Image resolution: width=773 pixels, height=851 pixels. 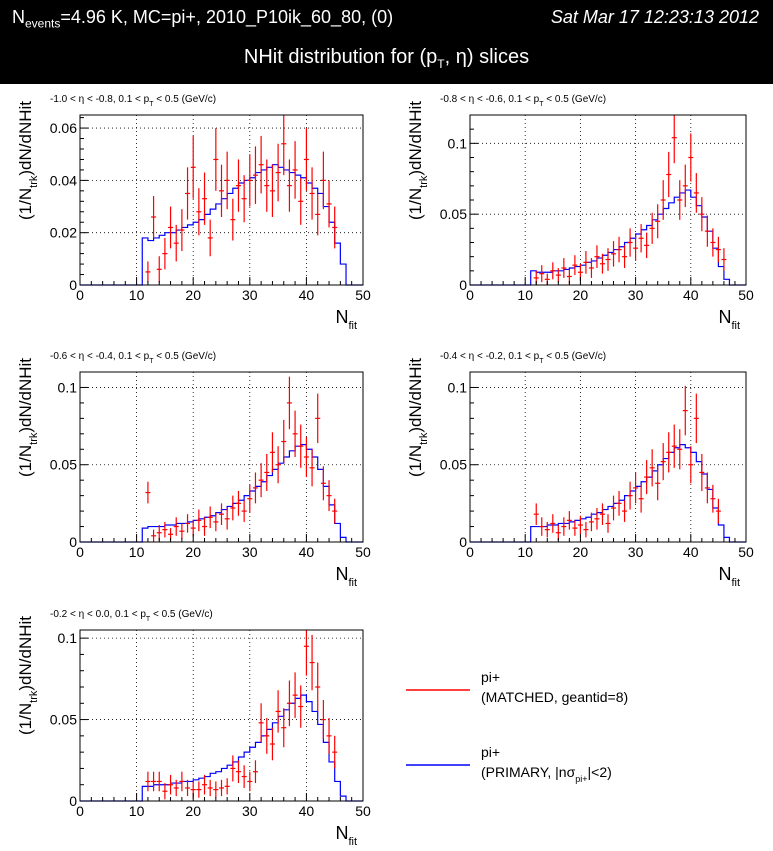 I want to click on legend-description-pre: (MATCHED, geantid=8), so click(x=554, y=697).